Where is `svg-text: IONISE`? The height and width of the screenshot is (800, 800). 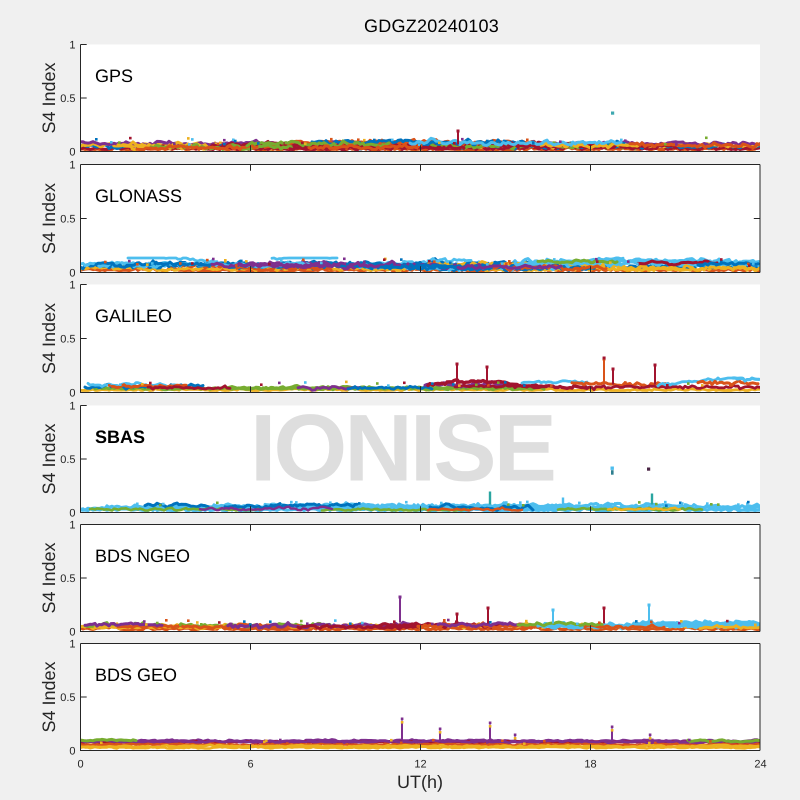 svg-text: IONISE is located at coordinates (402, 449).